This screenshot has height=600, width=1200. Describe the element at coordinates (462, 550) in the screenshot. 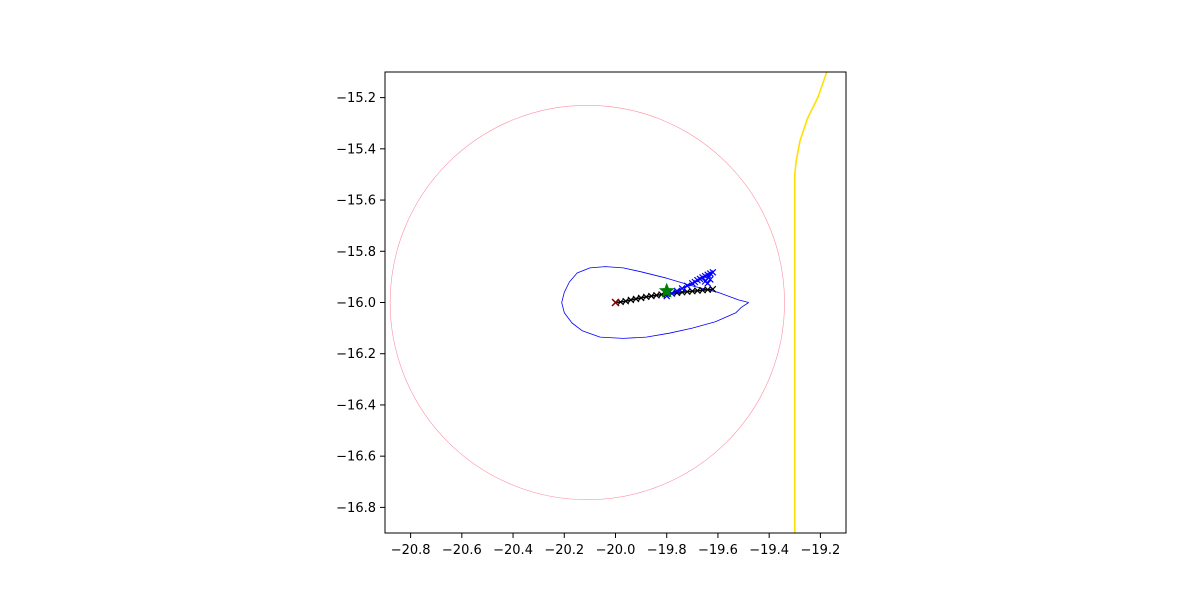

I see `x-tick-label: −20.6` at that location.